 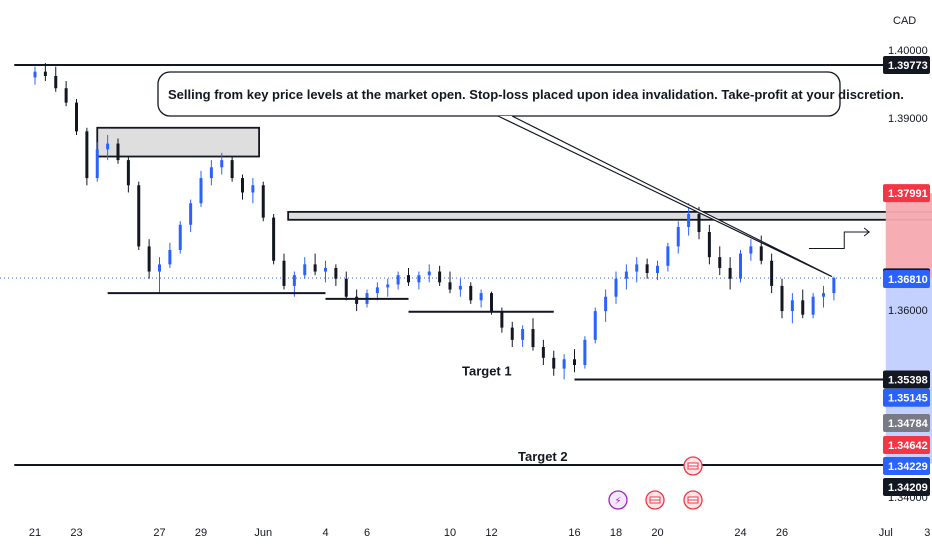 I want to click on price-tick: 1.36000, so click(x=908, y=311).